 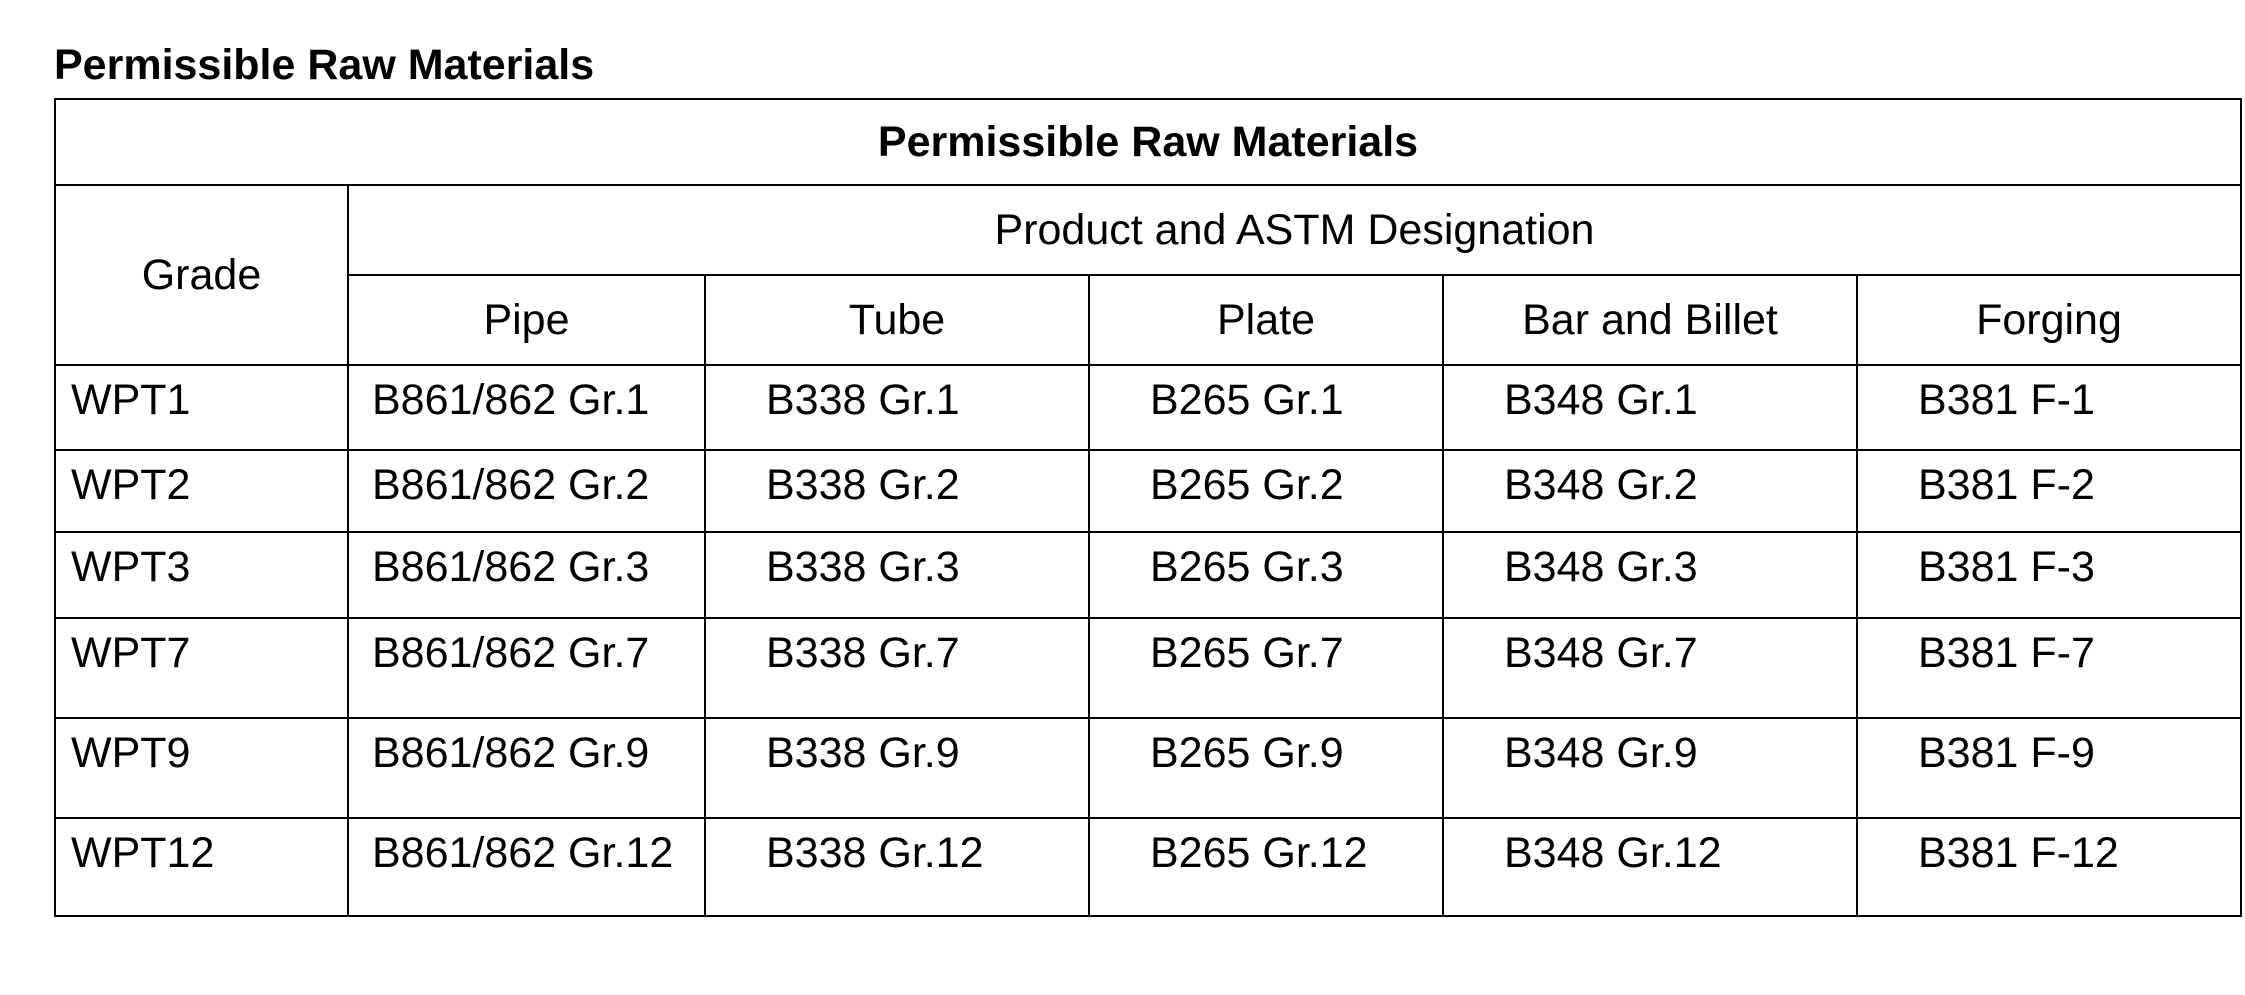 What do you see at coordinates (526, 668) in the screenshot?
I see `pipe-cell: B861/862 Gr.7` at bounding box center [526, 668].